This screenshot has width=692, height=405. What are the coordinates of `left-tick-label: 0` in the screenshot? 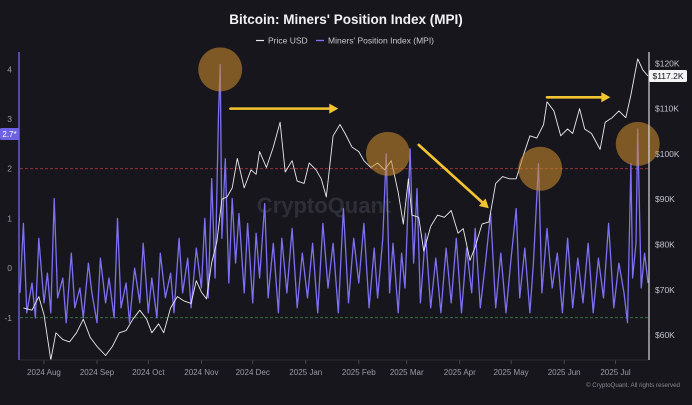 It's located at (9, 268).